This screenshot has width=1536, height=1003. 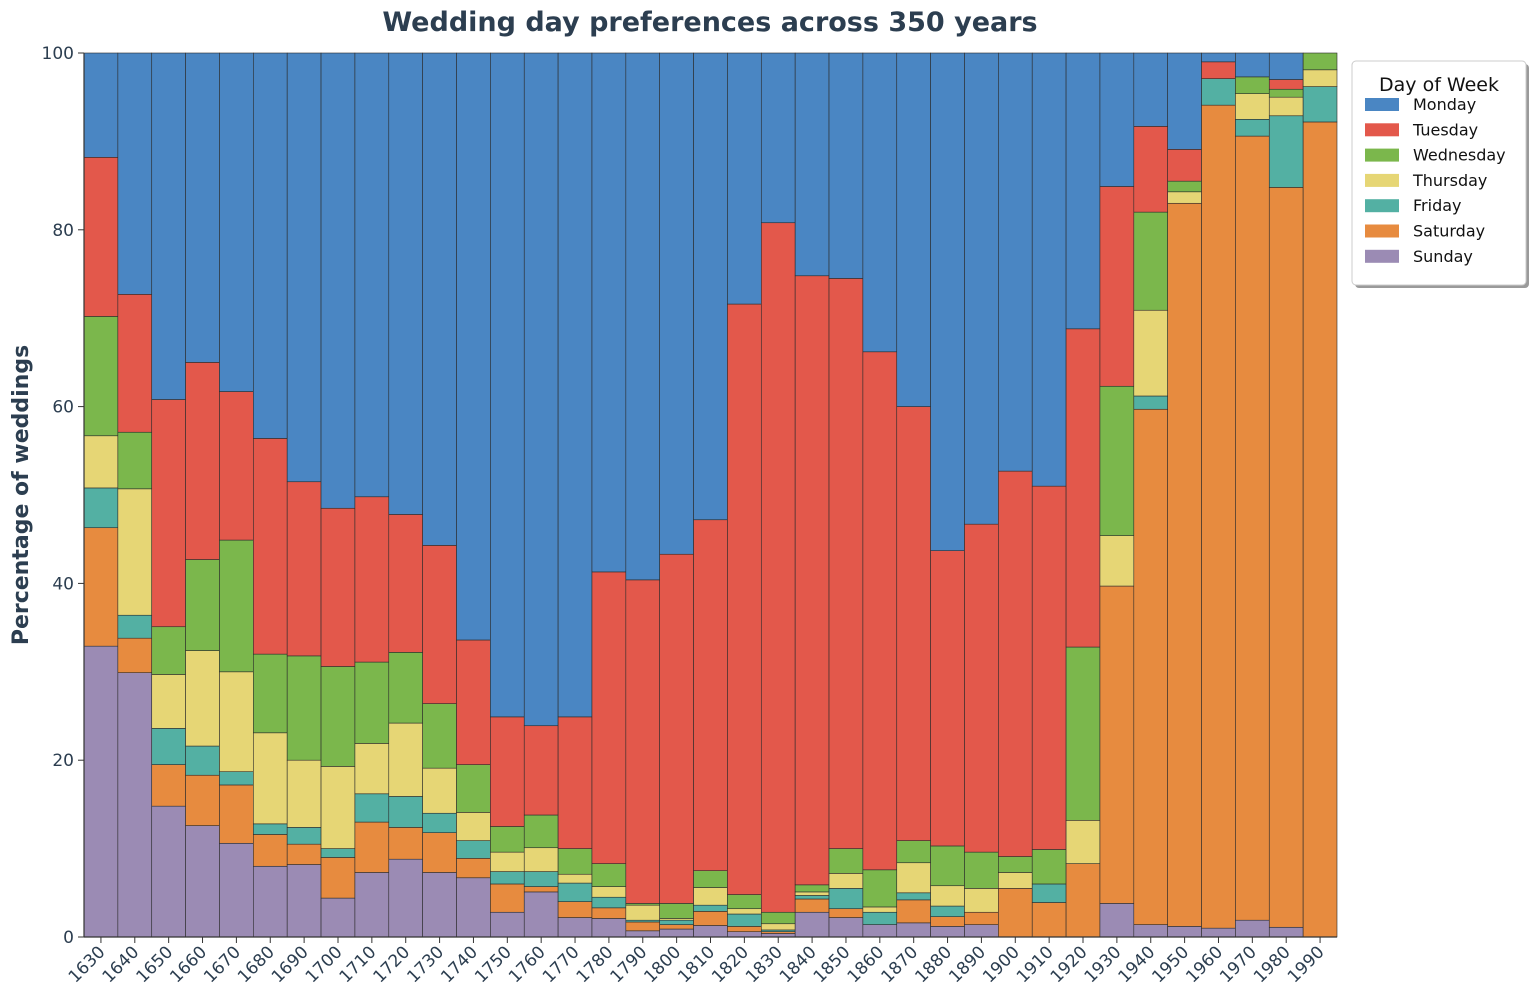 What do you see at coordinates (866, 964) in the screenshot?
I see `x-tick-label-1860: 1860` at bounding box center [866, 964].